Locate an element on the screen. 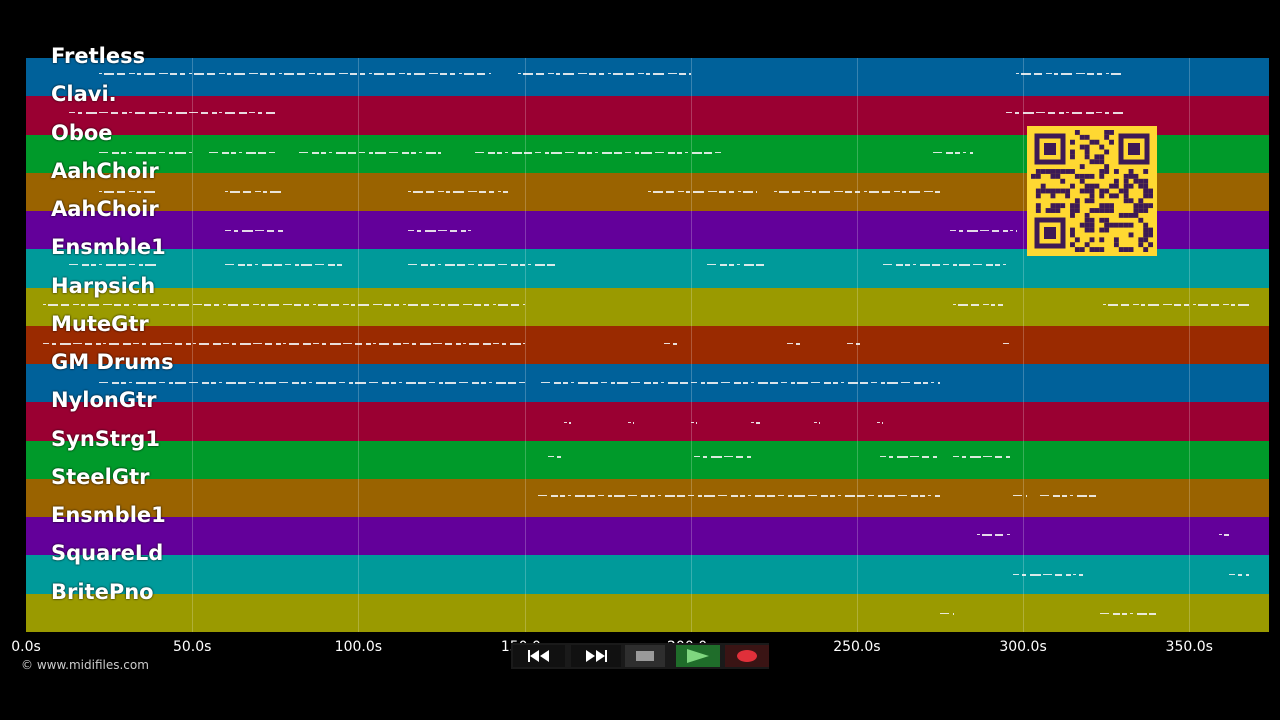  stop-button is located at coordinates (645, 656).